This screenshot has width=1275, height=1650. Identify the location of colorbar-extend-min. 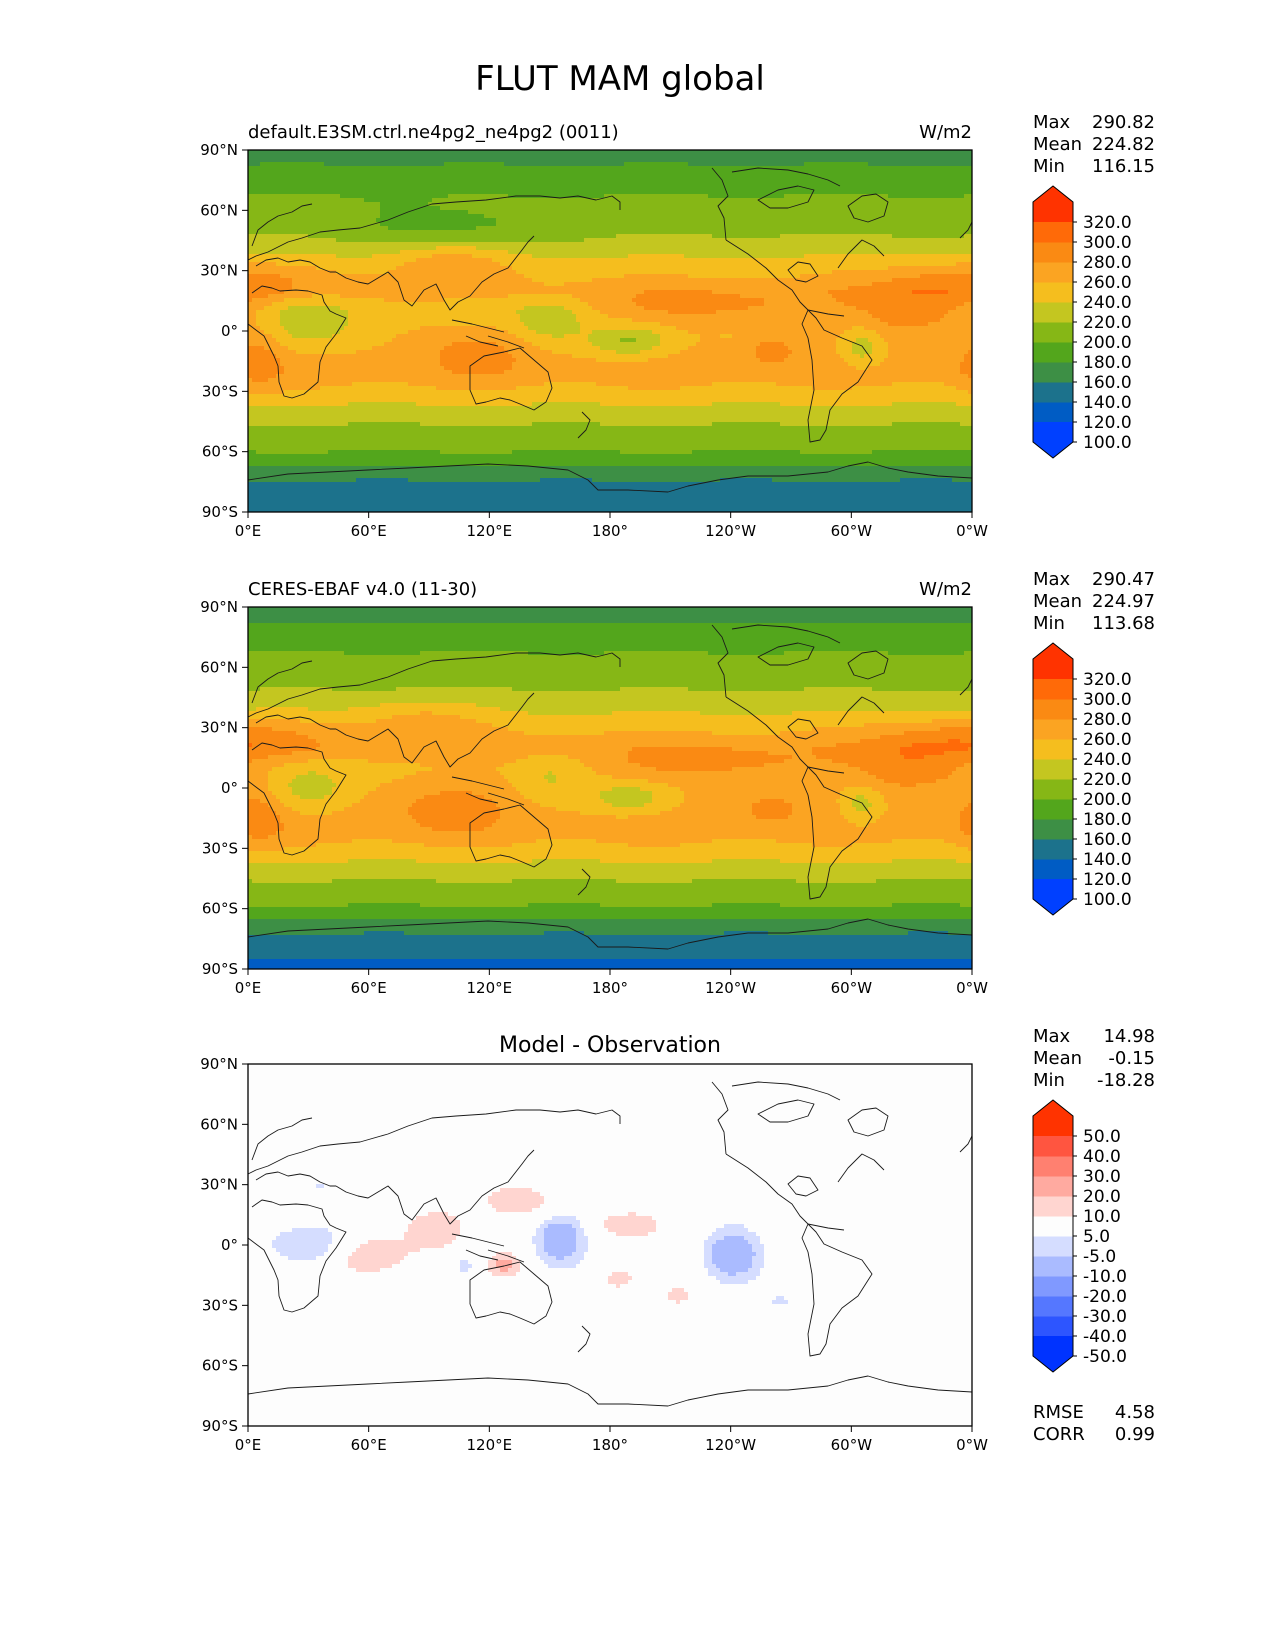
(1053, 897).